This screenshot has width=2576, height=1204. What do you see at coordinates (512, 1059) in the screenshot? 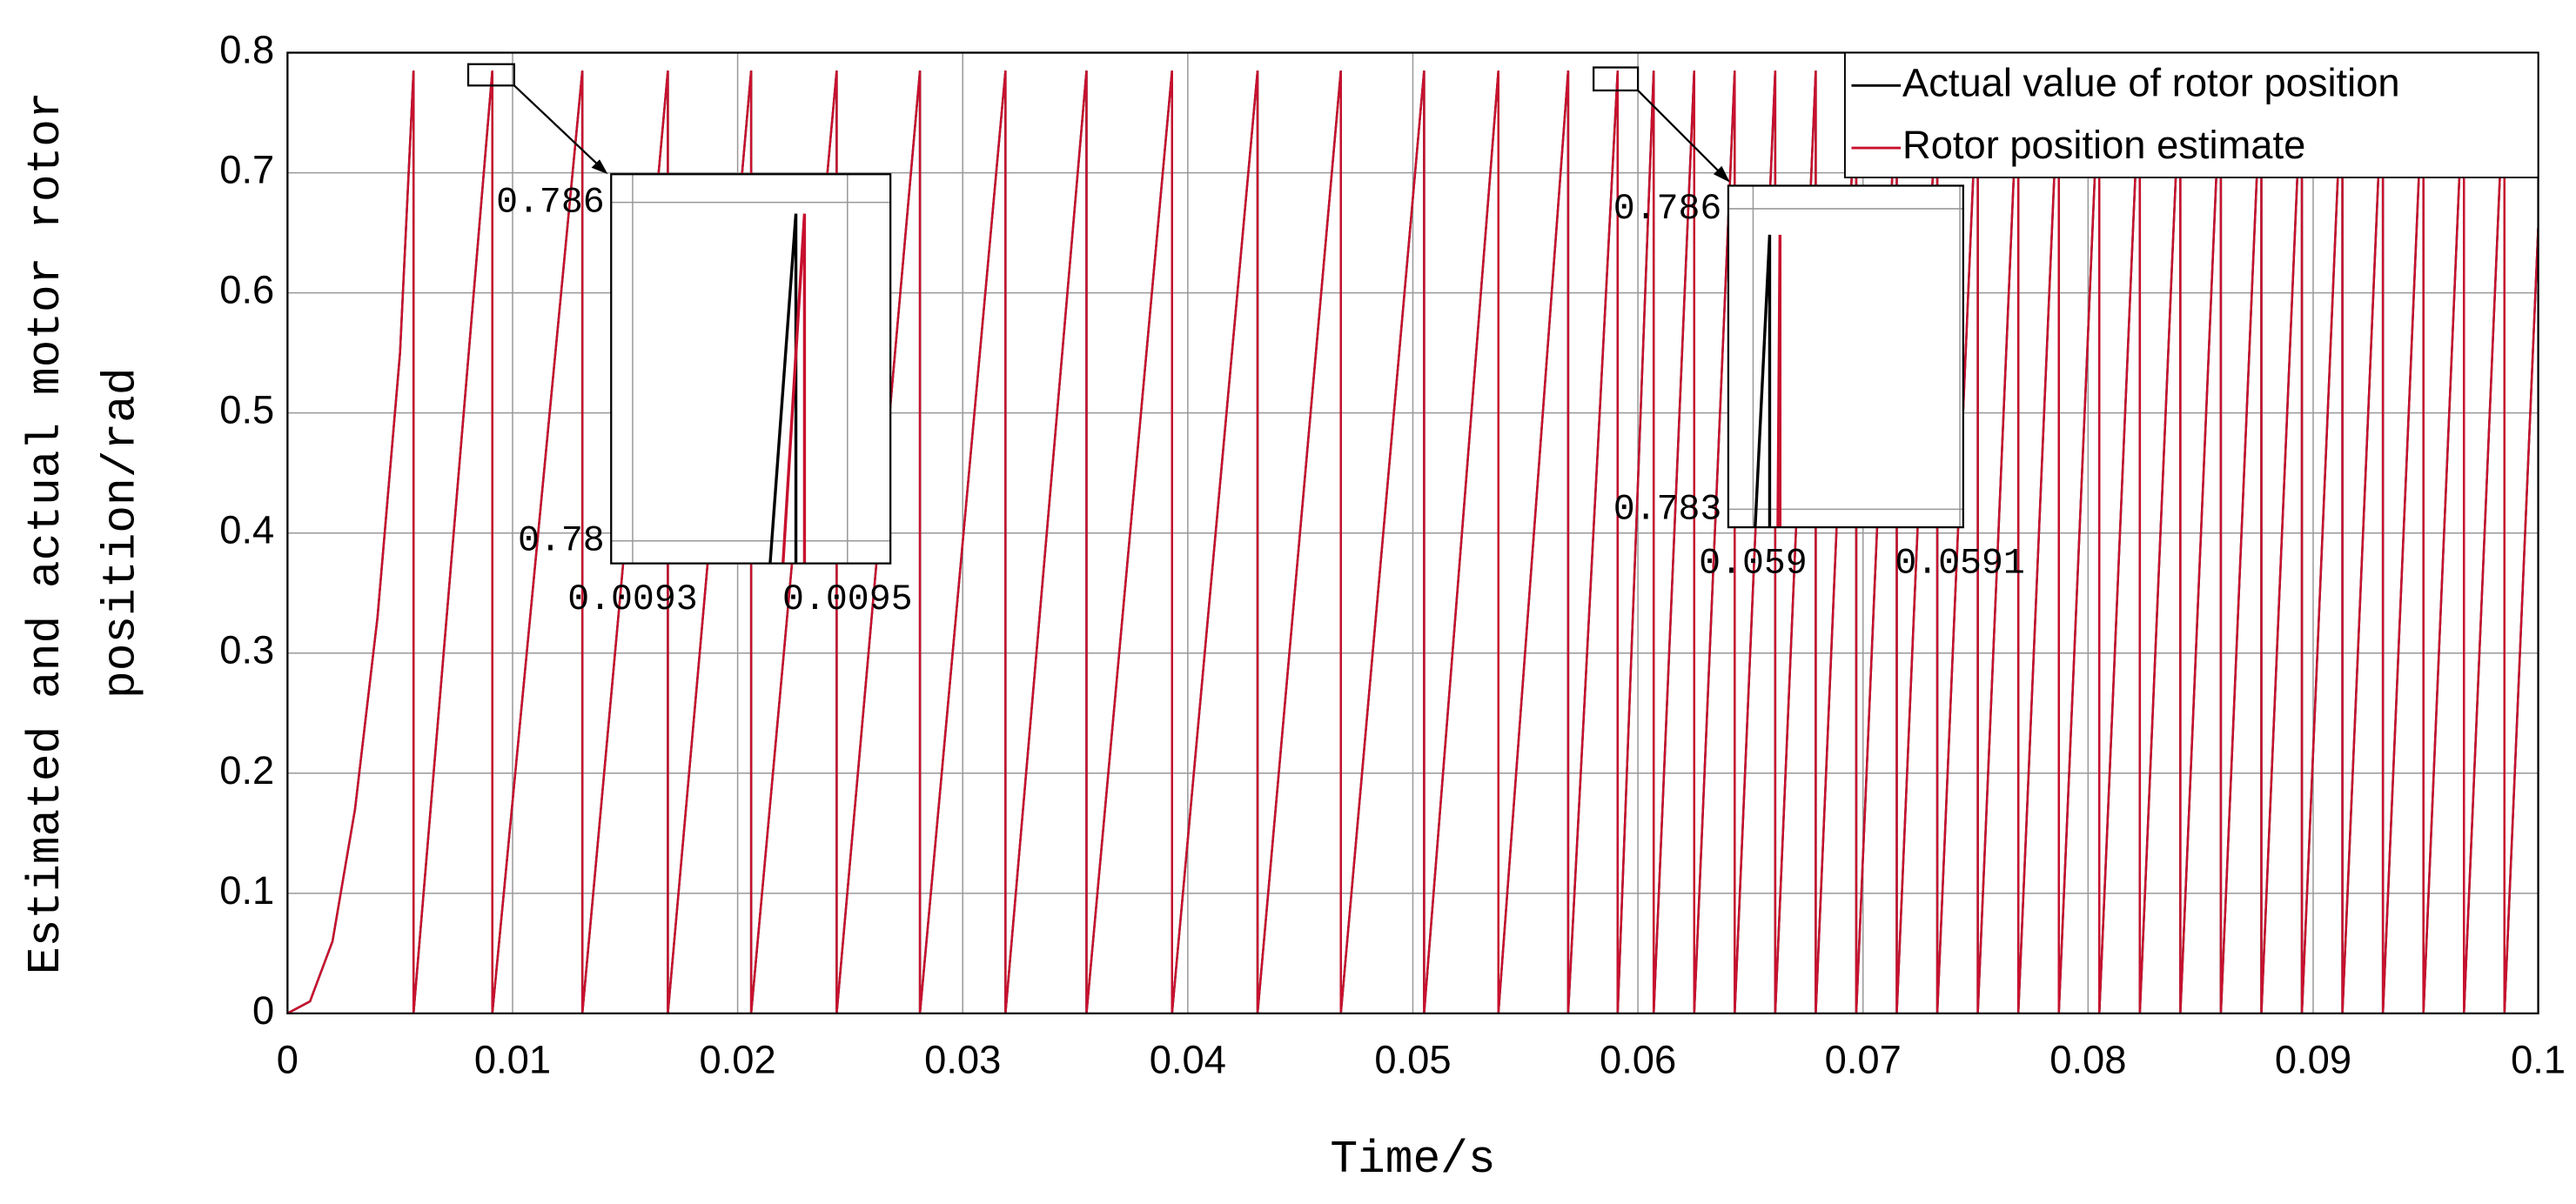
I see `x-tick-label: 0.01` at bounding box center [512, 1059].